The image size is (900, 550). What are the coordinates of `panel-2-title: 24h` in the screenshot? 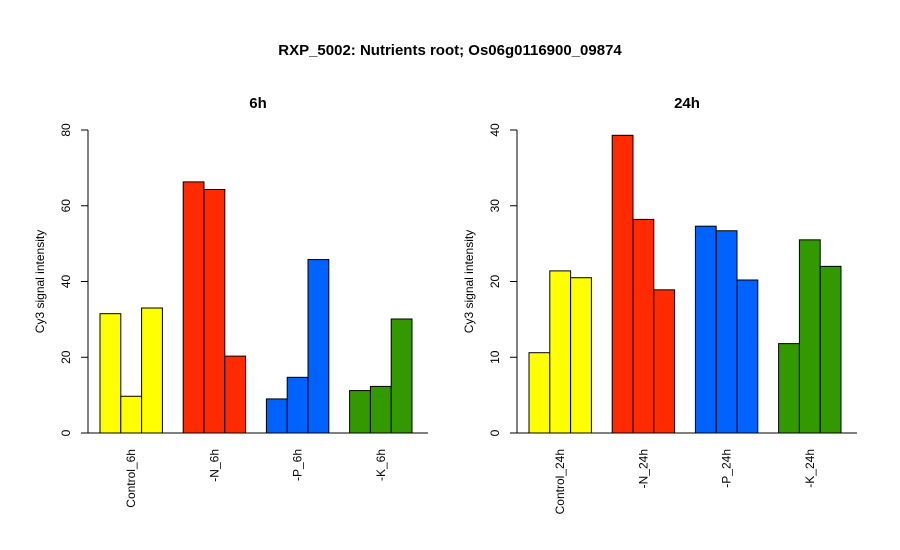 It's located at (687, 103).